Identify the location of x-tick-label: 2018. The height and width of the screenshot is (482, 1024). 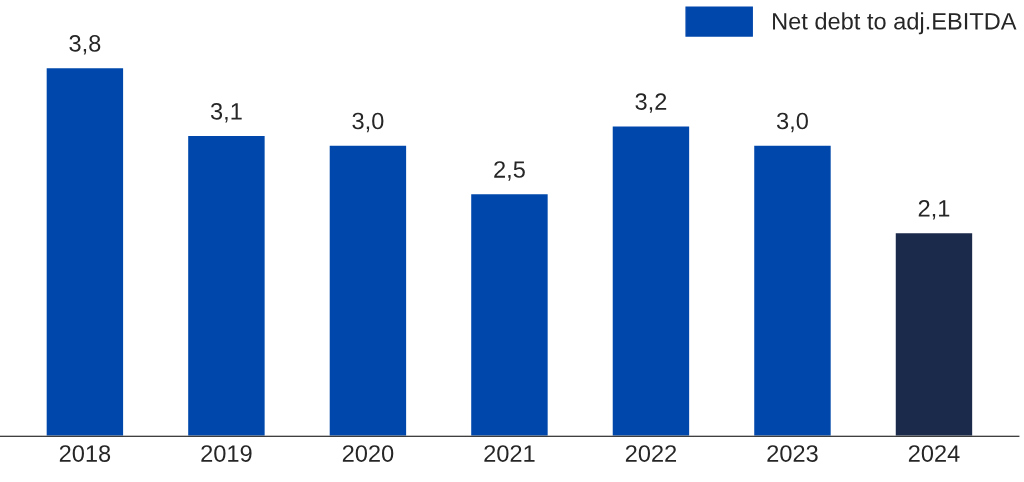
(85, 453).